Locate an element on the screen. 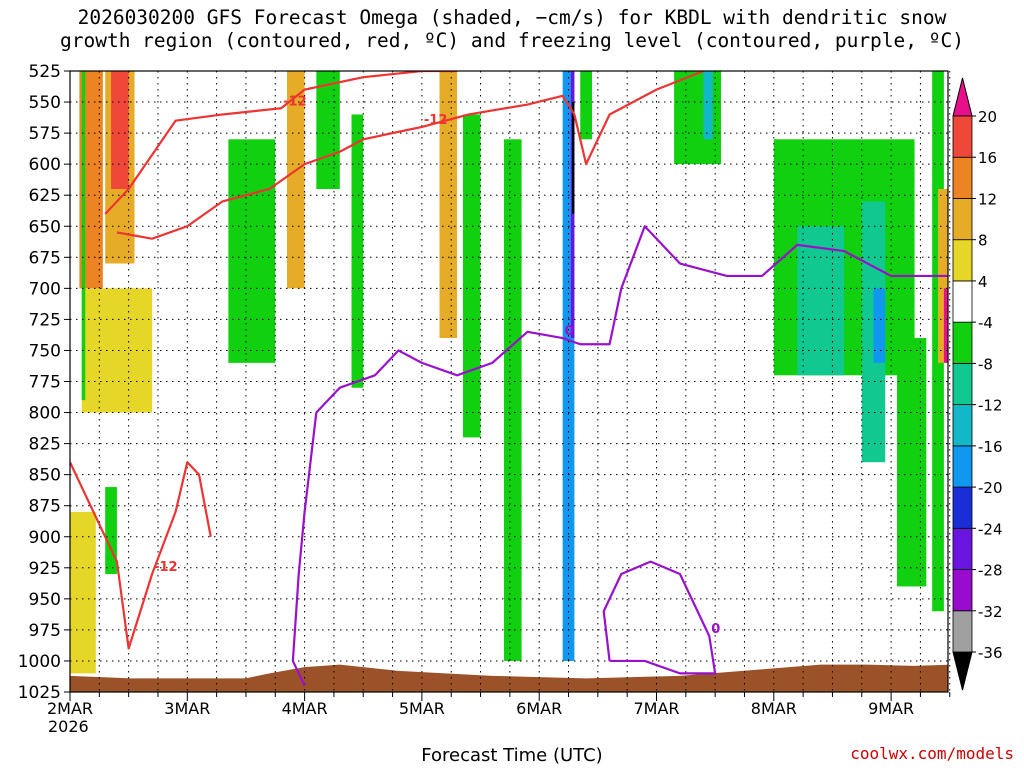 The width and height of the screenshot is (1024, 768). y-tick-label: 900 is located at coordinates (45, 538).